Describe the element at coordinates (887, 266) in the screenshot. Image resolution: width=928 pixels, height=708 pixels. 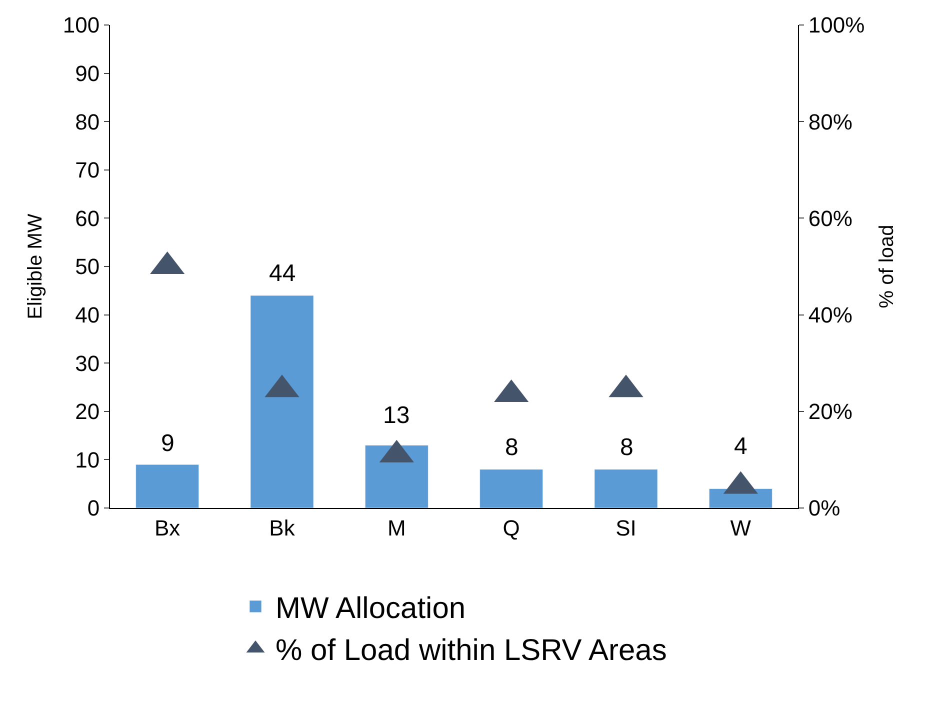
I see `y2-axis-title: % of load` at that location.